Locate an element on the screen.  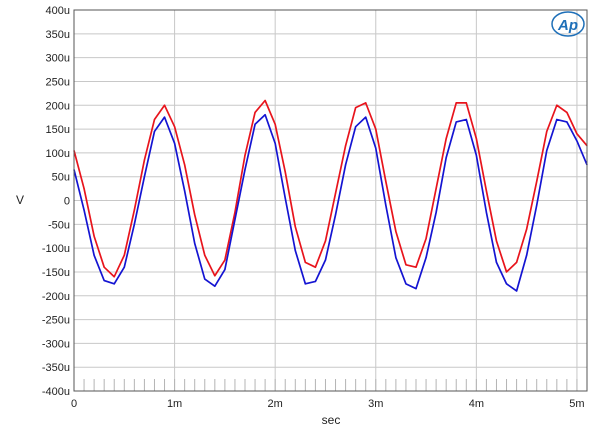
y-tick-label: 100u is located at coordinates (58, 154).